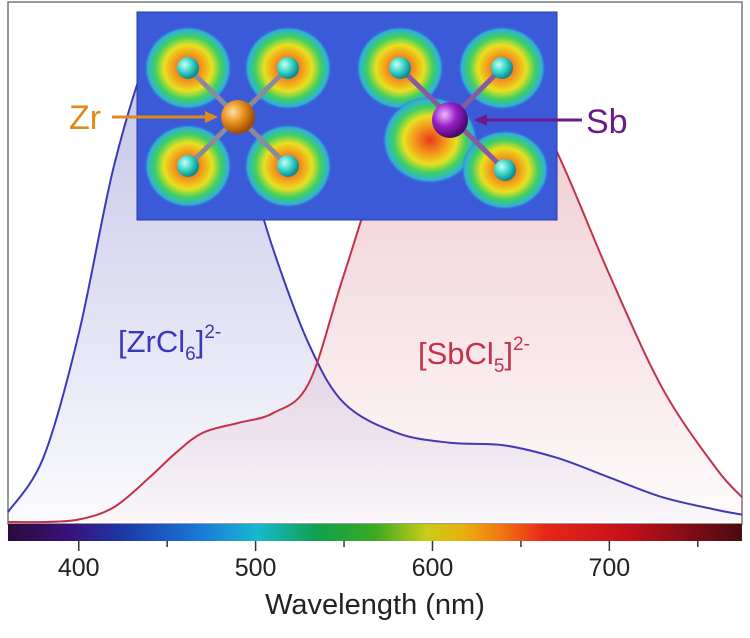 This screenshot has height=638, width=750. Describe the element at coordinates (609, 568) in the screenshot. I see `x-tick-label: 700` at that location.